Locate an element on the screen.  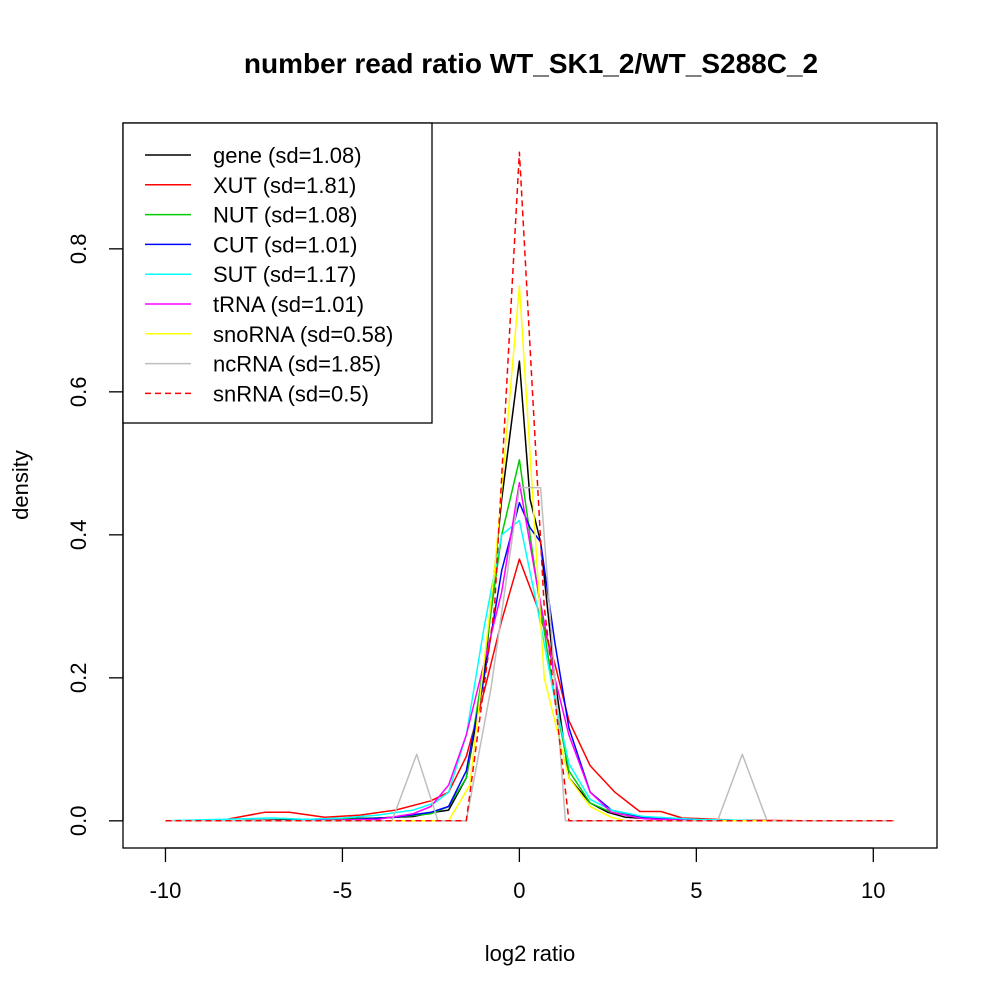
legend-label: gene (sd=1.08) is located at coordinates (287, 155).